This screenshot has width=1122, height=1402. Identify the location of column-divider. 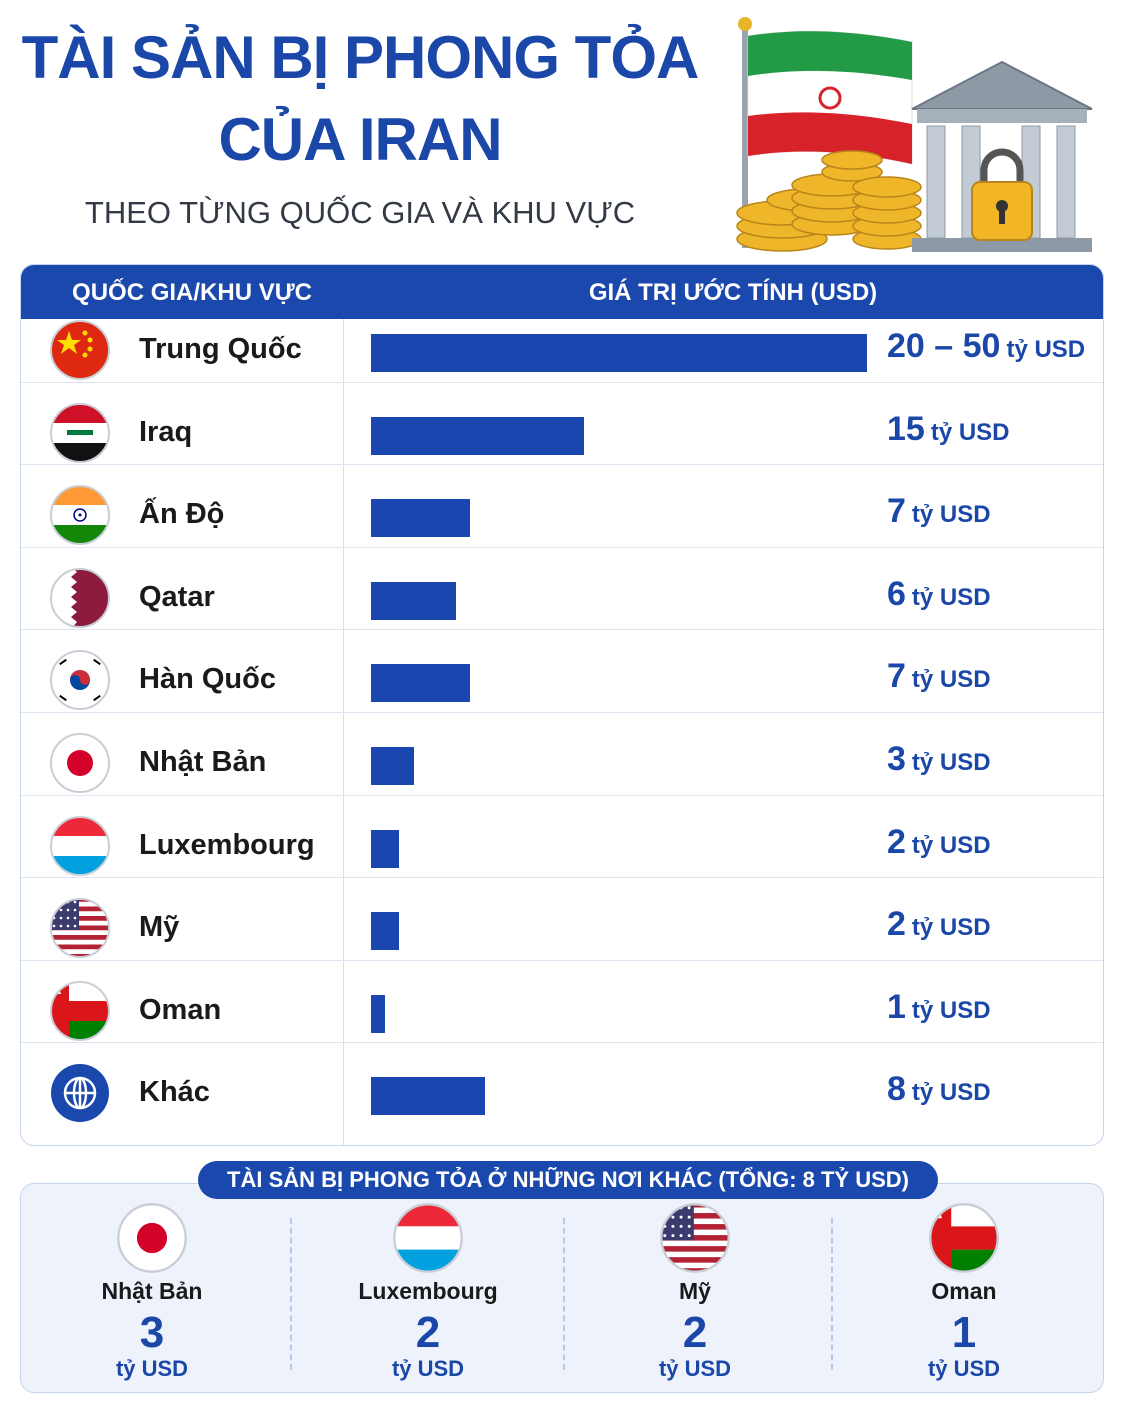
(343, 732).